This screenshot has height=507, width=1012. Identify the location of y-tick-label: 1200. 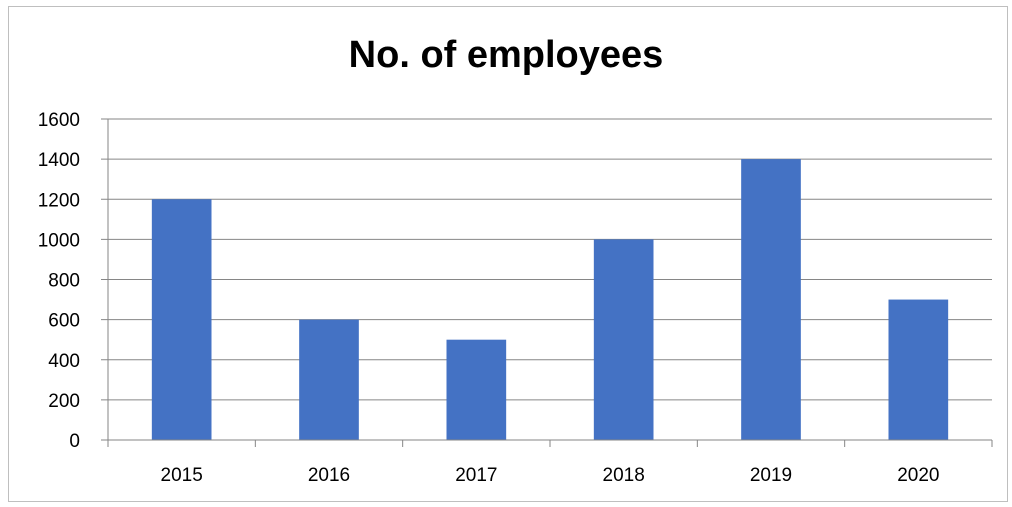
(59, 200).